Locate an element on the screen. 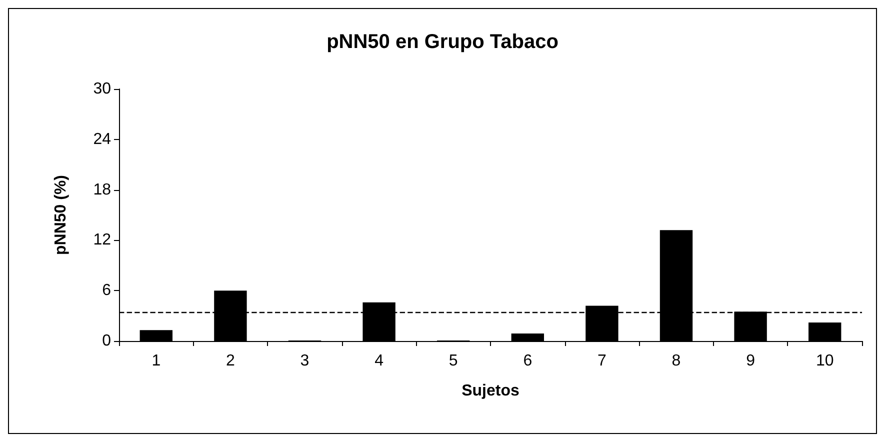 The image size is (887, 444). x-tick-label: 2 is located at coordinates (230, 361).